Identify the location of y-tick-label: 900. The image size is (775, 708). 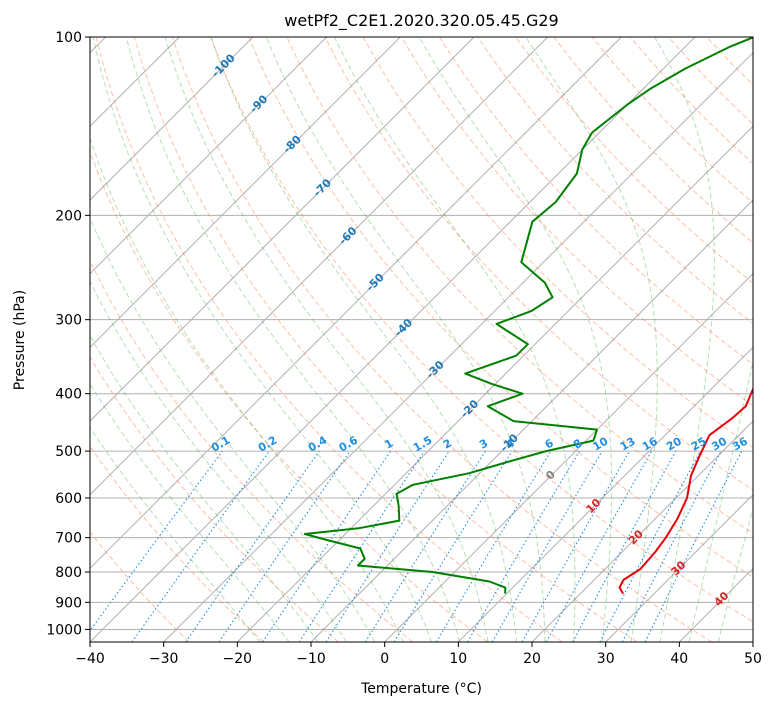
(68, 603).